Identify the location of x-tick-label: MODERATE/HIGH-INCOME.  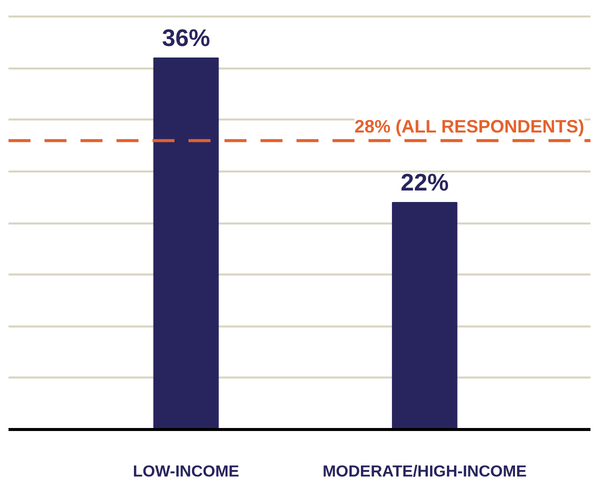
(425, 472).